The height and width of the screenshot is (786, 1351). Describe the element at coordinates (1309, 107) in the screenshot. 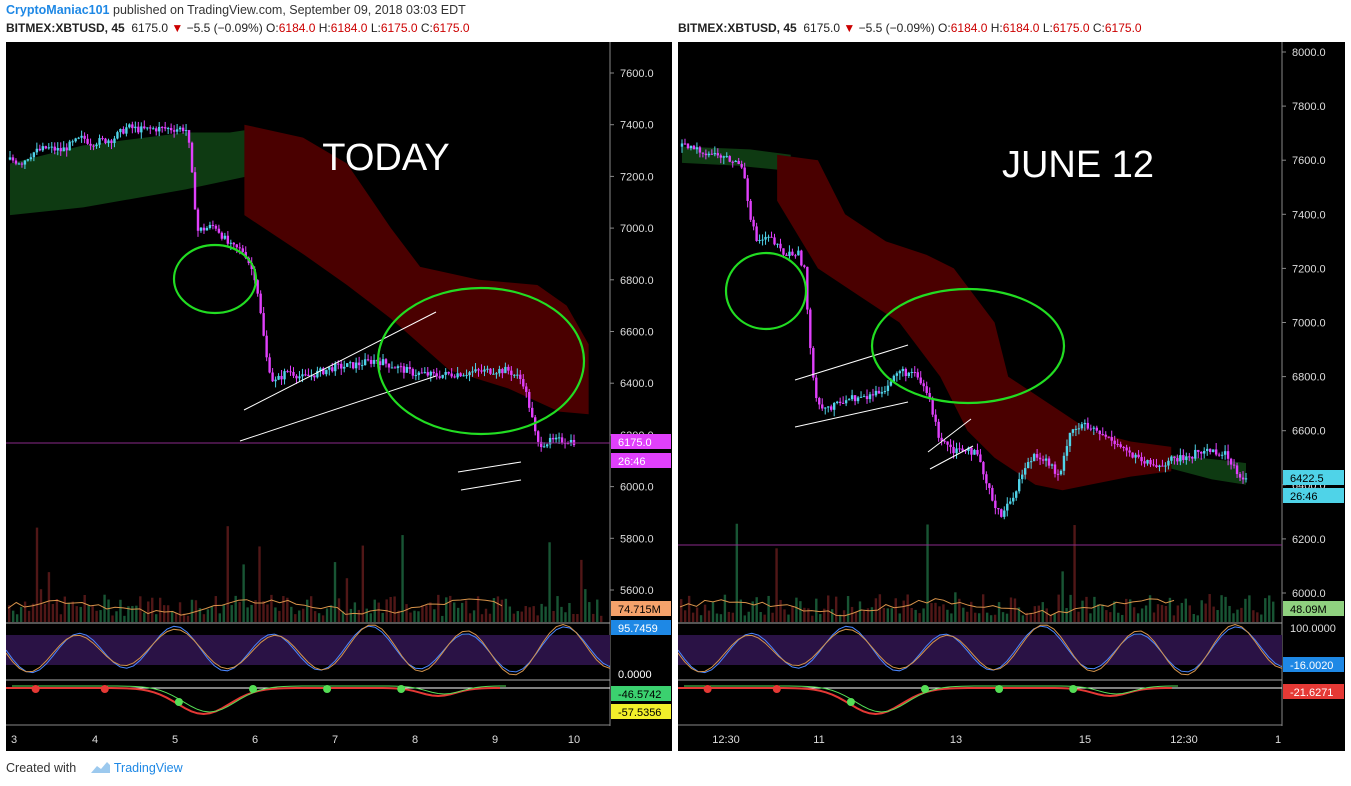

I see `y-tick-label: 7800.0` at that location.